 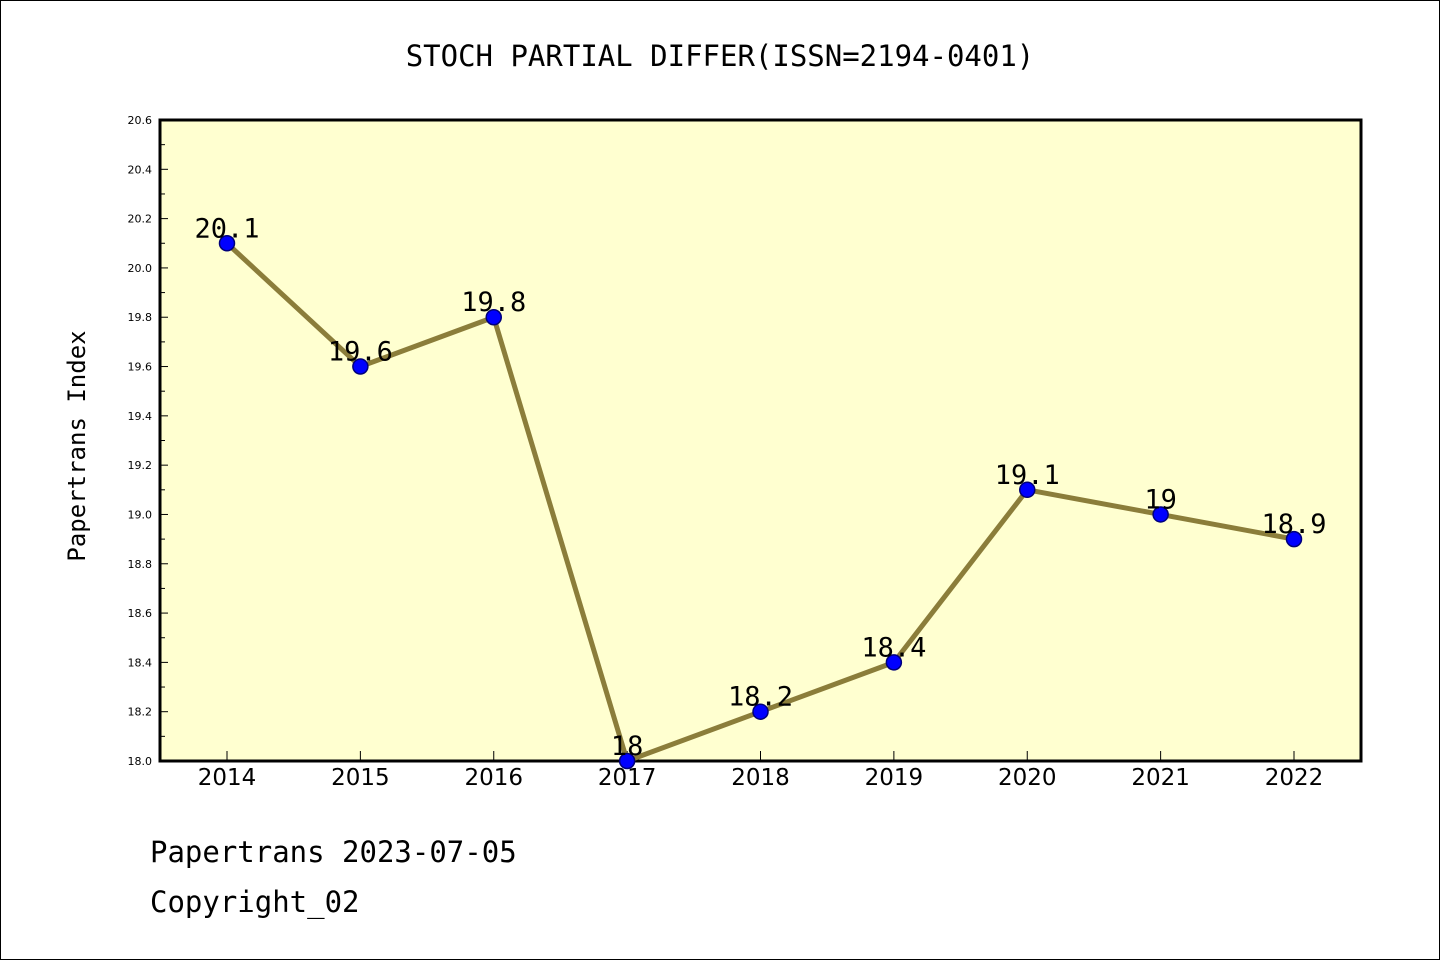 What do you see at coordinates (627, 746) in the screenshot?
I see `data-label: 18` at bounding box center [627, 746].